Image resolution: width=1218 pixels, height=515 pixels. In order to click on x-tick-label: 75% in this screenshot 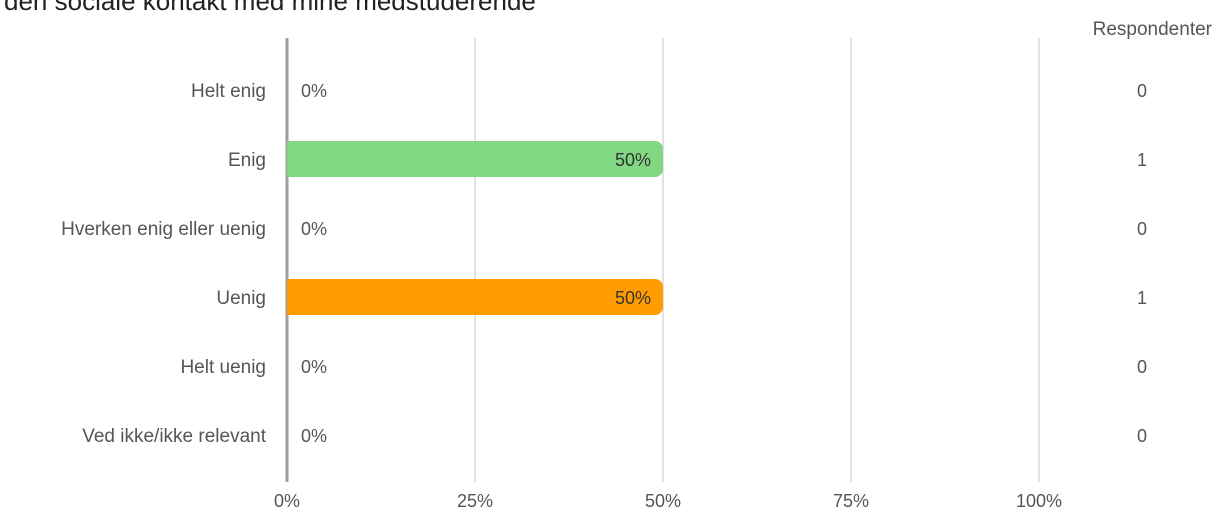, I will do `click(851, 501)`.